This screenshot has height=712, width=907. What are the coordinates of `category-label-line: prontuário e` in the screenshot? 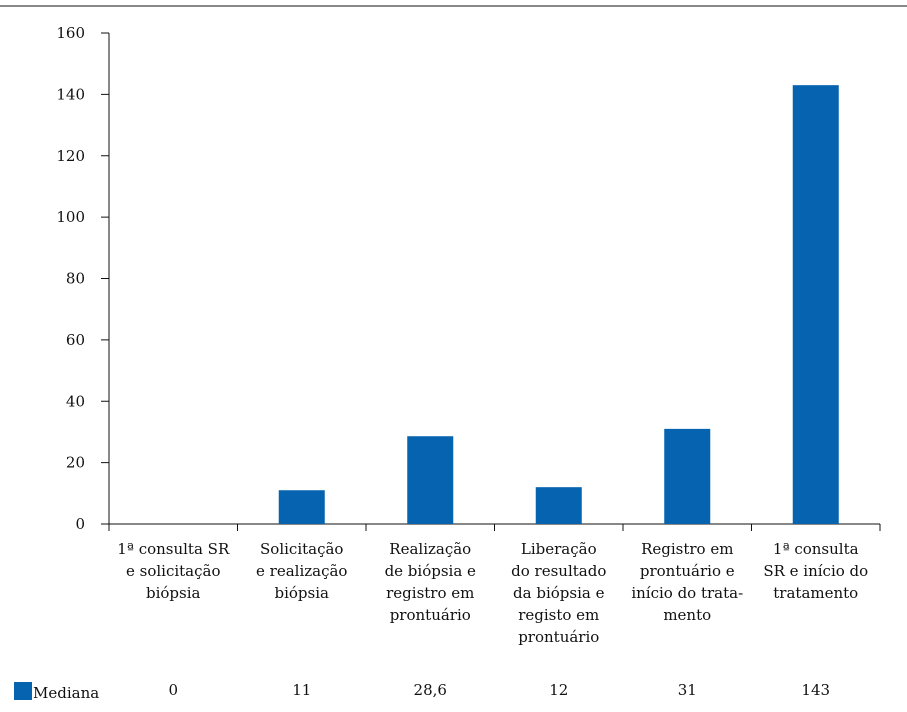 It's located at (687, 571).